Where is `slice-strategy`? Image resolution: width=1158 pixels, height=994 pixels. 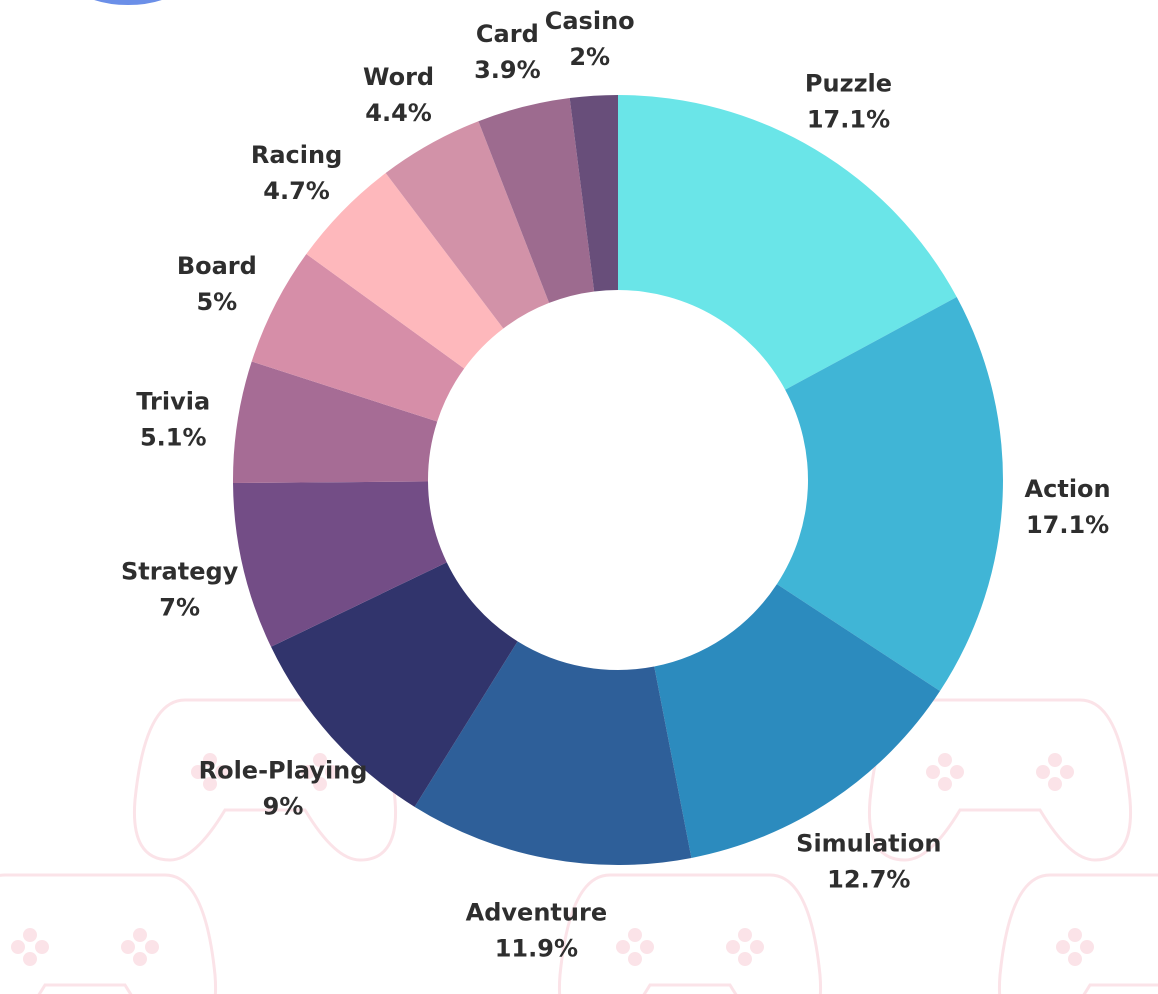 slice-strategy is located at coordinates (340, 564).